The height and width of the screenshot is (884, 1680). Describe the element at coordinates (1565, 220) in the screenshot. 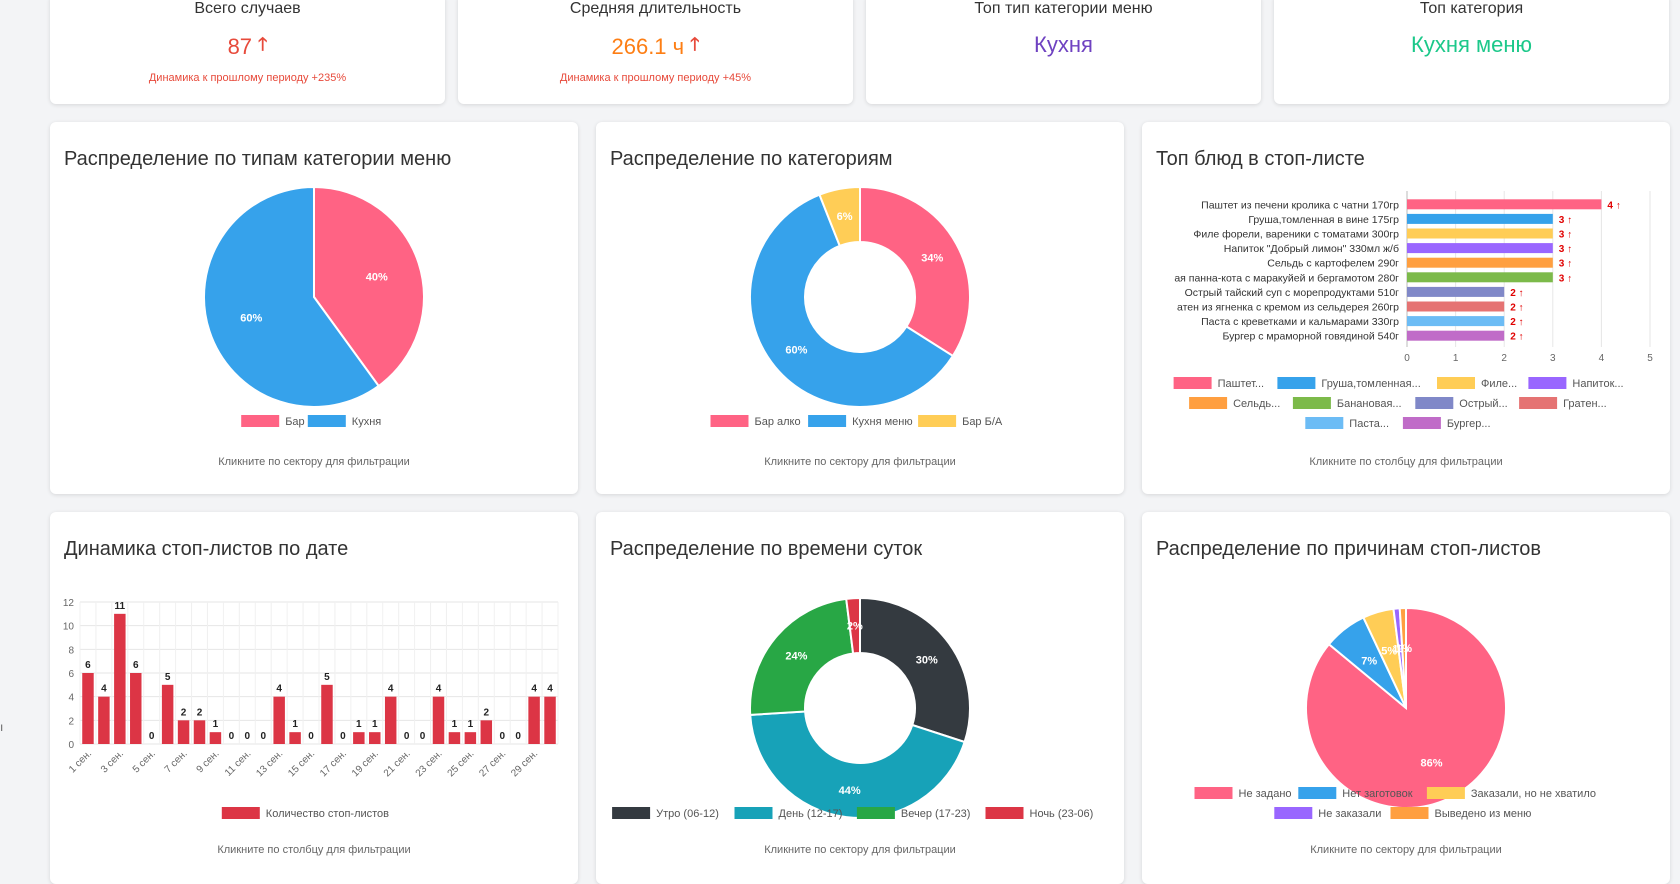

I see `bar-value-label: 3 ↑` at that location.